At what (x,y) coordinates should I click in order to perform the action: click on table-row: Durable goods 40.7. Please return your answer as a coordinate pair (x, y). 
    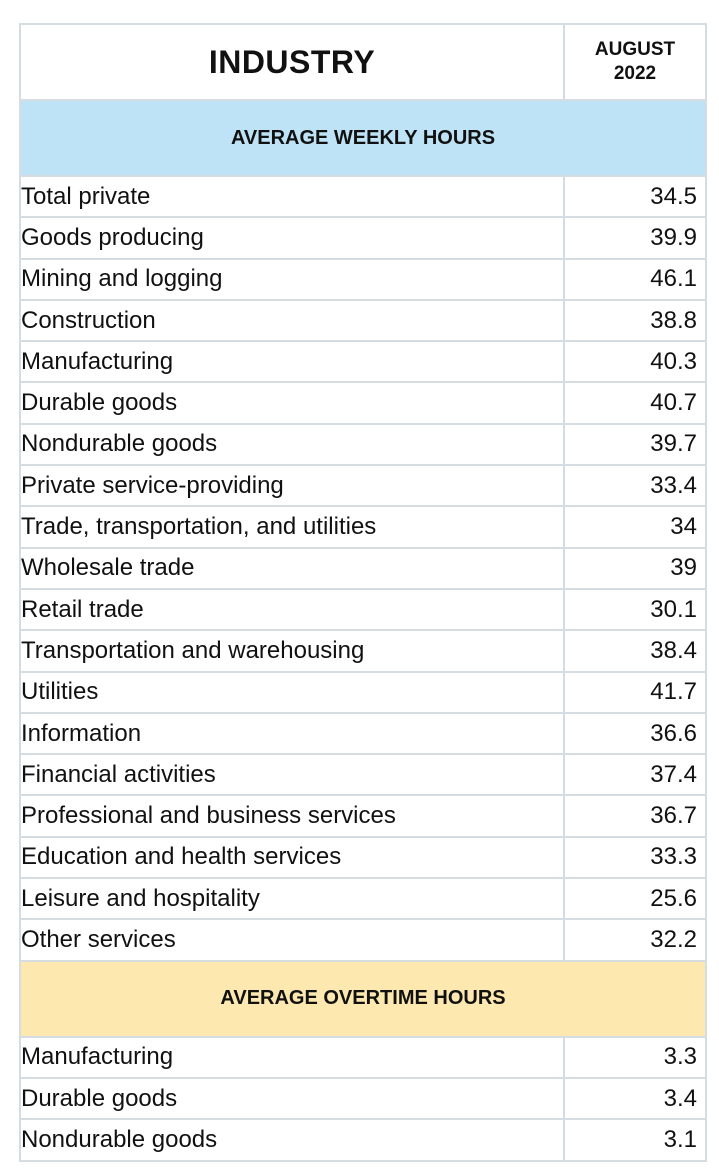
    Looking at the image, I should click on (363, 403).